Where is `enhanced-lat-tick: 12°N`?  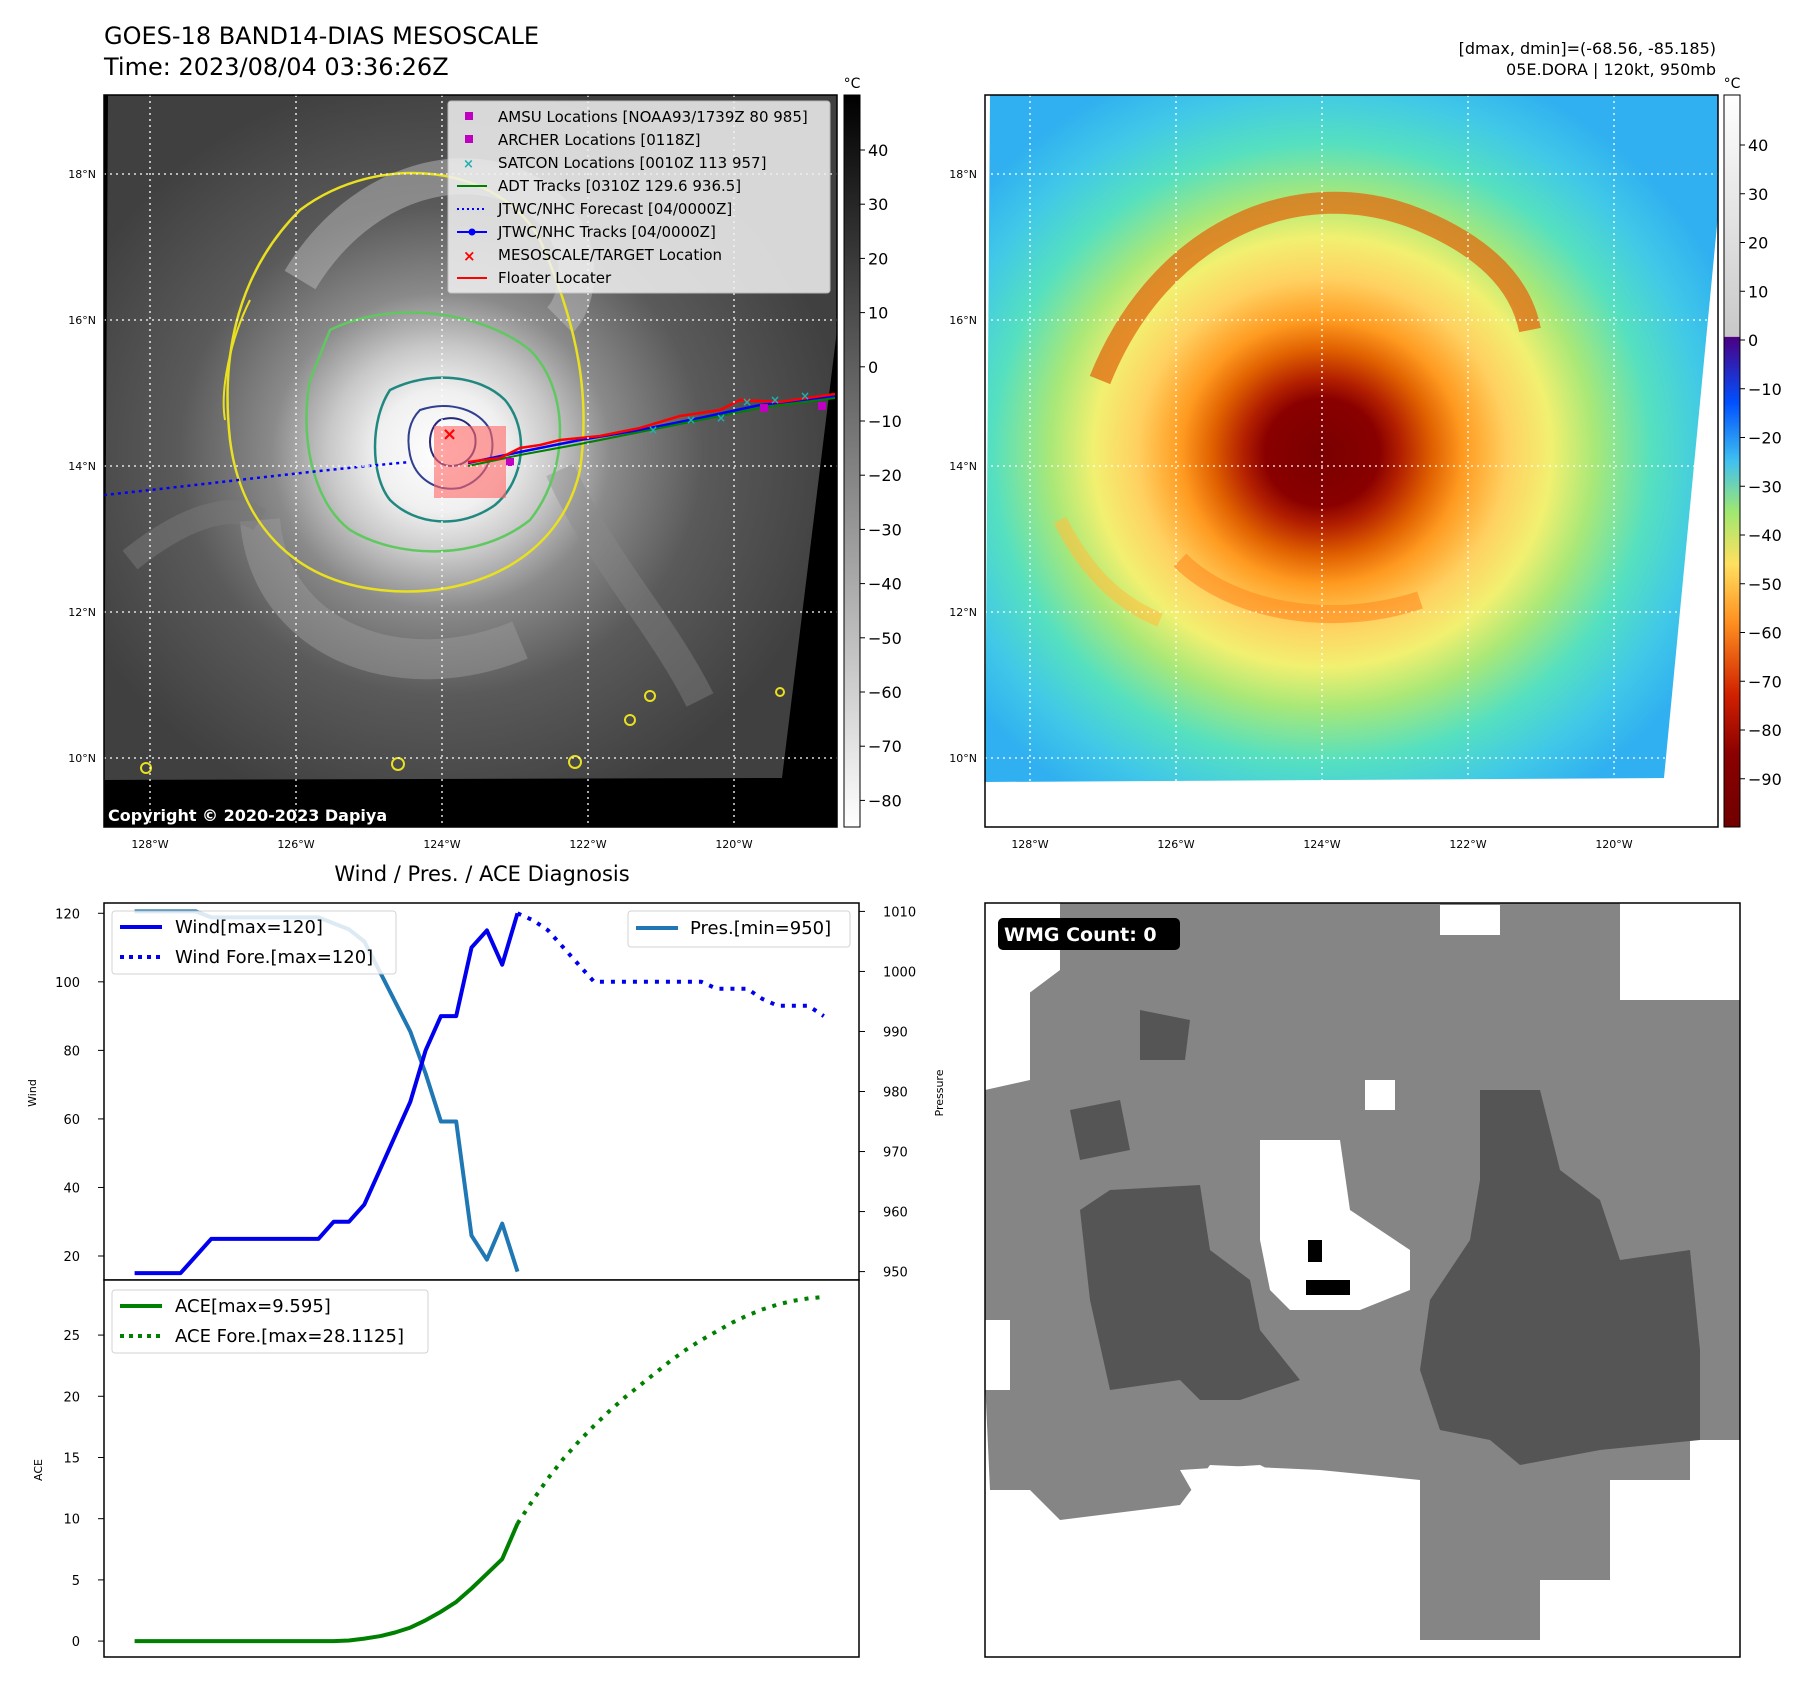 enhanced-lat-tick: 12°N is located at coordinates (963, 612).